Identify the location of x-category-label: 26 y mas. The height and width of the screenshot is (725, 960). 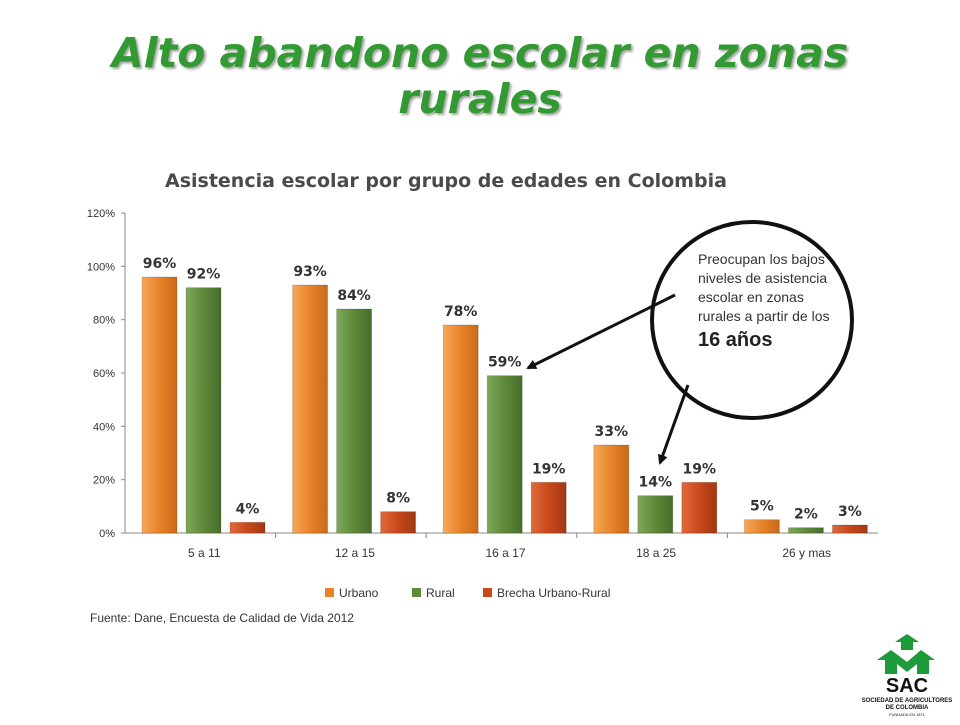
(806, 553).